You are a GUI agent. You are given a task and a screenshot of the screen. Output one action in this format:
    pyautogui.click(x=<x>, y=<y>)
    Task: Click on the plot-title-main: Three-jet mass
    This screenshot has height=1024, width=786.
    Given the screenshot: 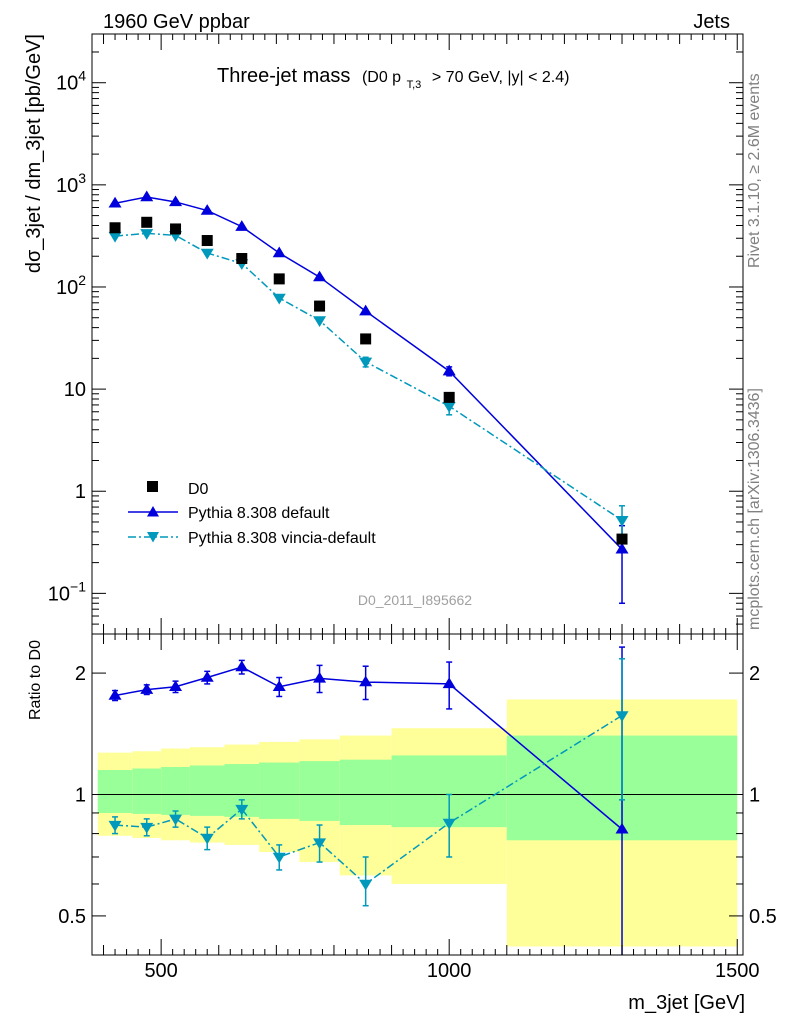 What is the action you would take?
    pyautogui.click(x=283, y=76)
    